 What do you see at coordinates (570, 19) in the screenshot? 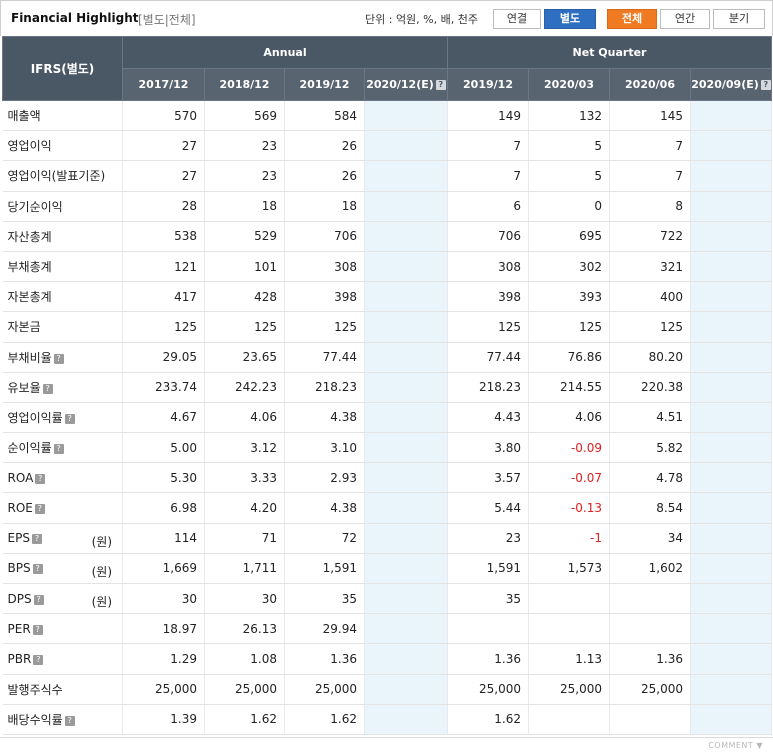
I see `separate-button: 별도` at bounding box center [570, 19].